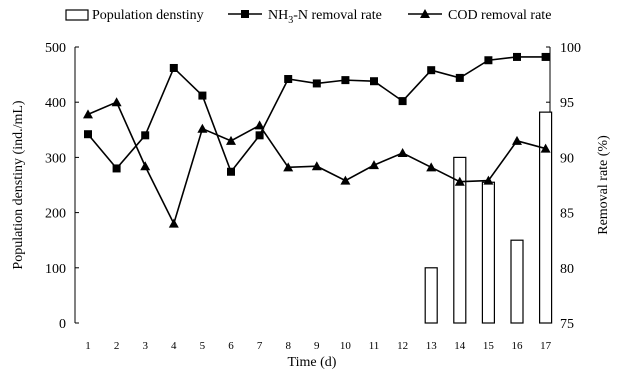 The image size is (618, 372). I want to click on x-tick-label: 7, so click(260, 346).